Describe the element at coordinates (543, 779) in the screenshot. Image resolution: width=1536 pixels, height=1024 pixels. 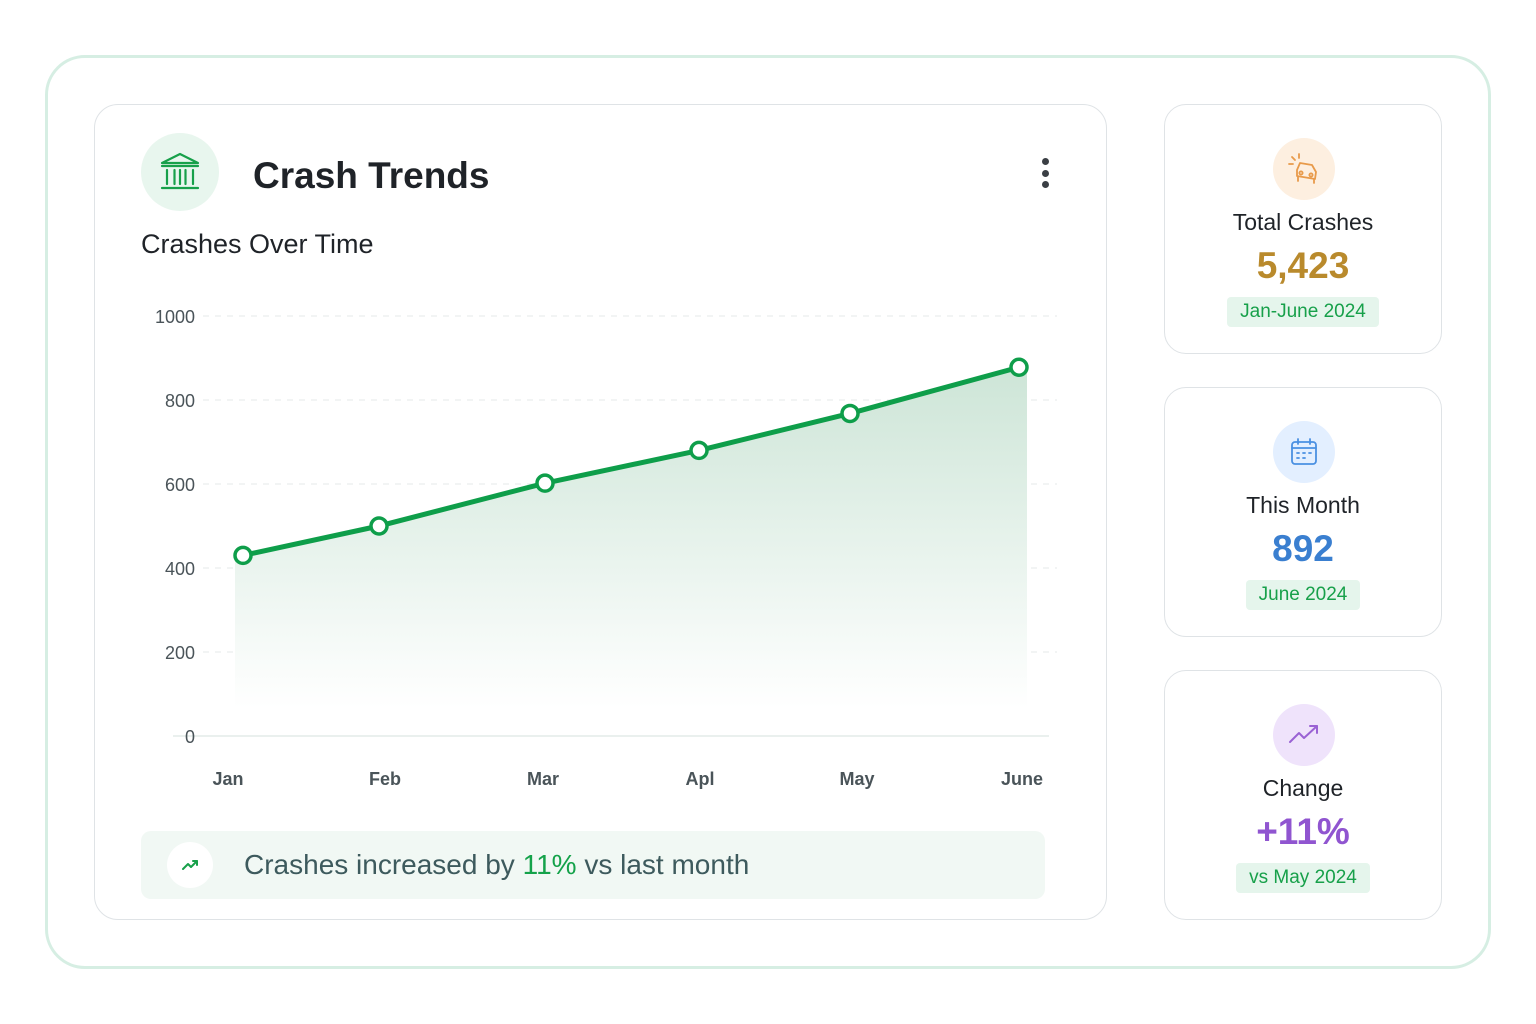
I see `x-tick-label: Mar` at that location.